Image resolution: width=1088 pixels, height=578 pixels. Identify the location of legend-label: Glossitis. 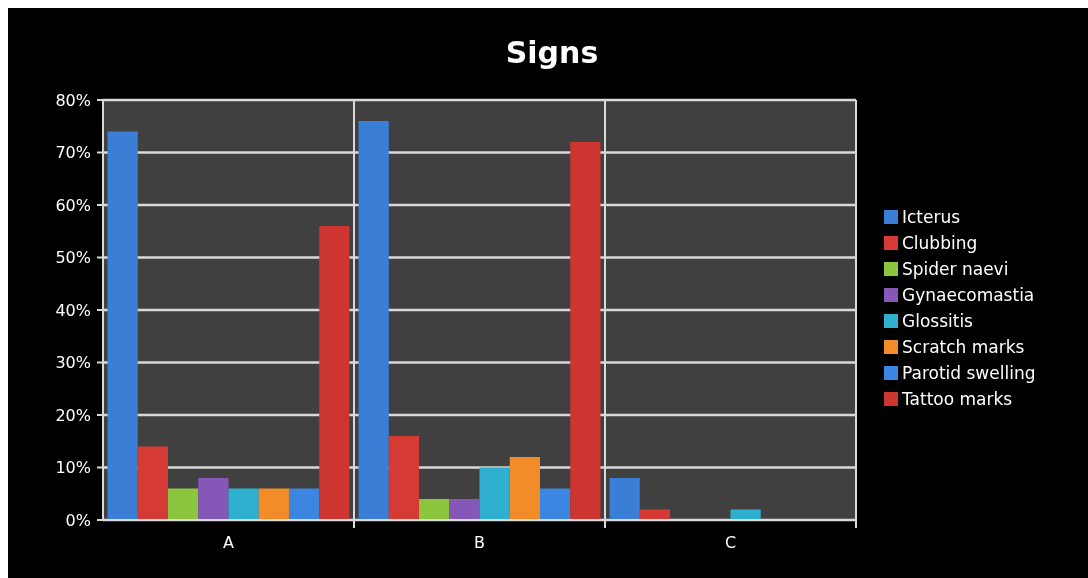
(938, 320).